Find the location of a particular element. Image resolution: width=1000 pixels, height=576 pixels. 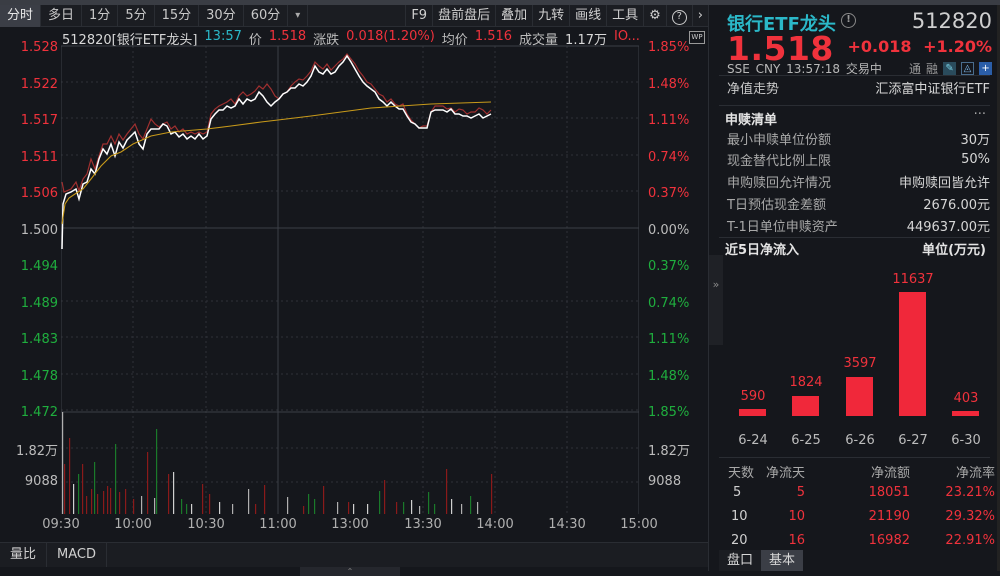

change-value: 0.018(1.20%) is located at coordinates (390, 36).